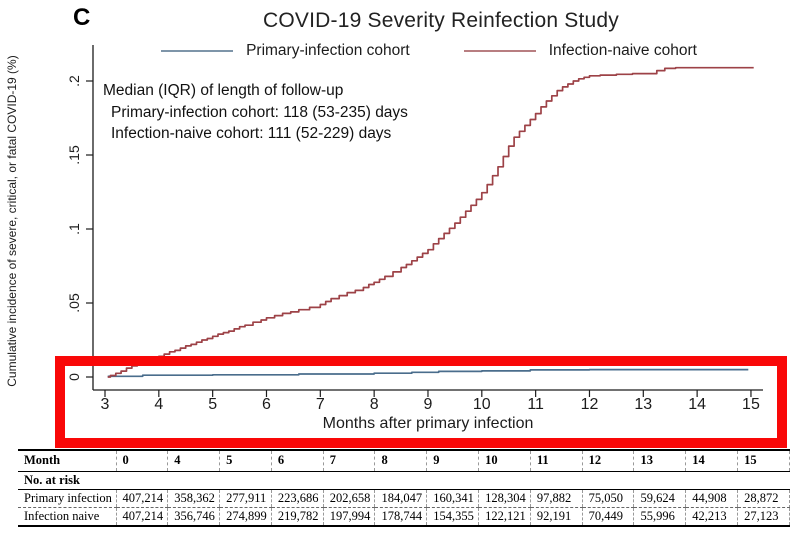 This screenshot has width=800, height=534. Describe the element at coordinates (141, 461) in the screenshot. I see `month-column-header: 0` at that location.